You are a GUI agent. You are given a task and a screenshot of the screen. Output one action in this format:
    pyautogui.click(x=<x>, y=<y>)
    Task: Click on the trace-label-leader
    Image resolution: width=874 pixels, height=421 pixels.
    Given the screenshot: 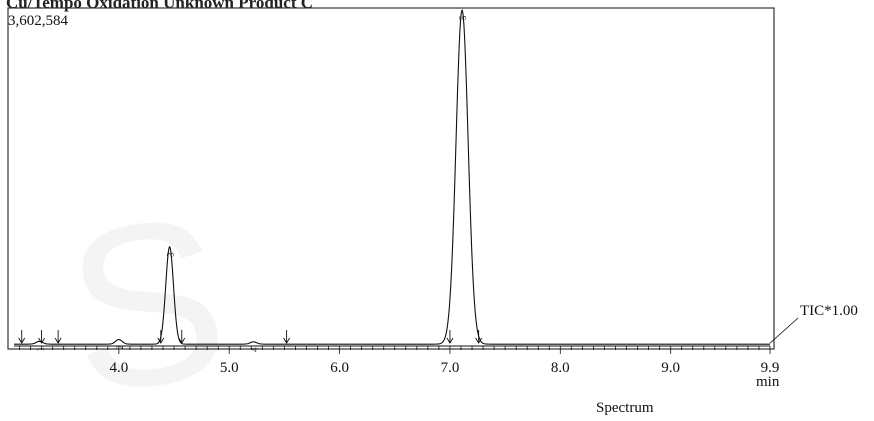 What is the action you would take?
    pyautogui.click(x=784, y=330)
    